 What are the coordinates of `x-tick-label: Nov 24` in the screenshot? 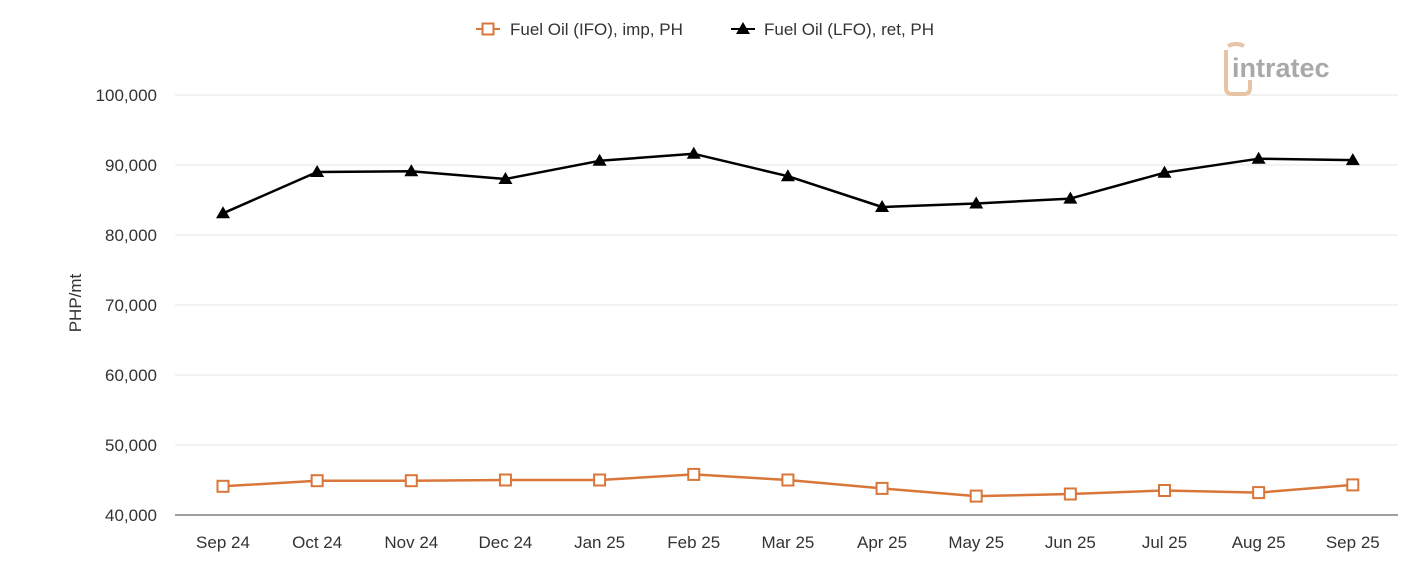 It's located at (411, 542).